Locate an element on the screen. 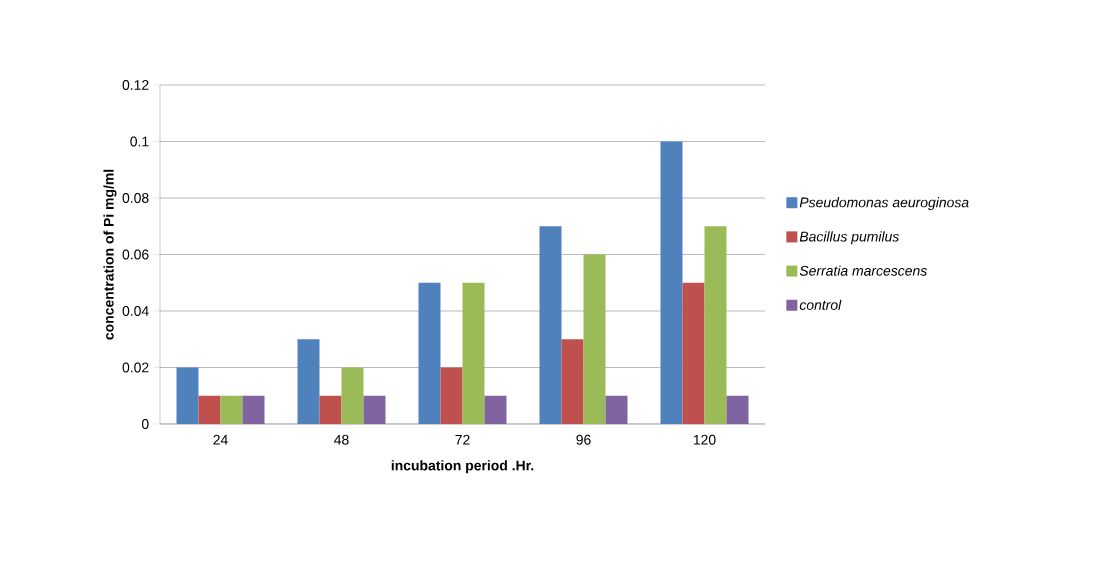  y-axis-title: concentration of Pi mg/ml is located at coordinates (110, 254).